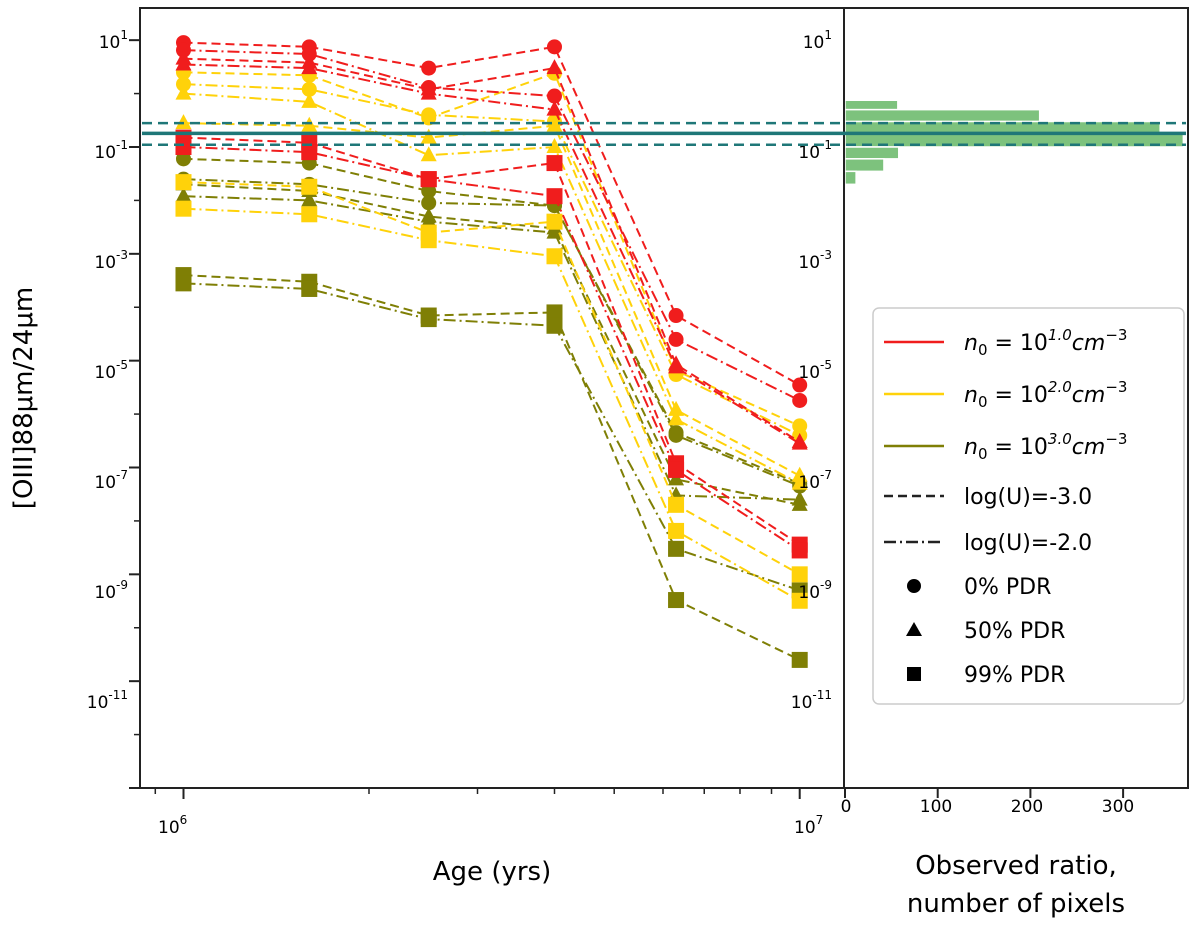 The width and height of the screenshot is (1200, 928). I want to click on legend-box, so click(1028, 506).